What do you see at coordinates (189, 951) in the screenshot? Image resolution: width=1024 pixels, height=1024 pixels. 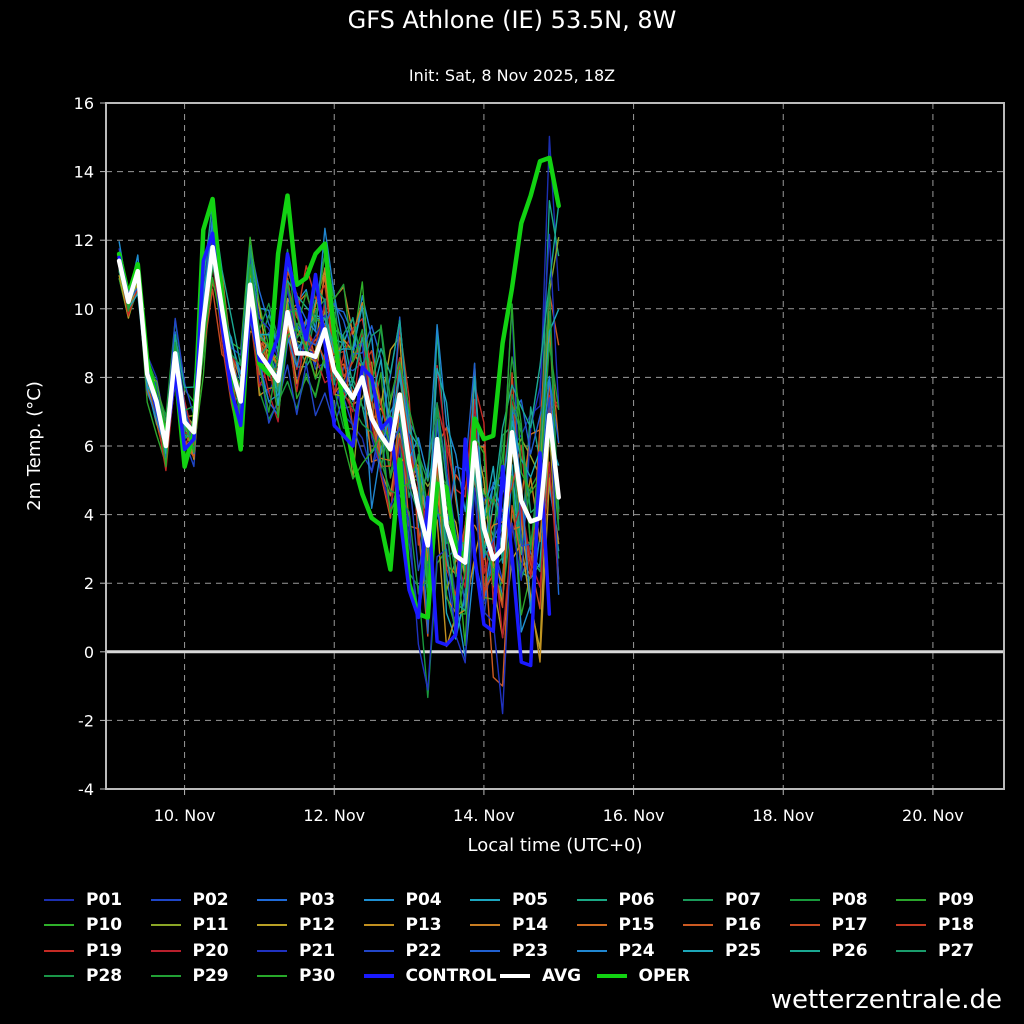 I see `legend-item-p20: P20` at bounding box center [189, 951].